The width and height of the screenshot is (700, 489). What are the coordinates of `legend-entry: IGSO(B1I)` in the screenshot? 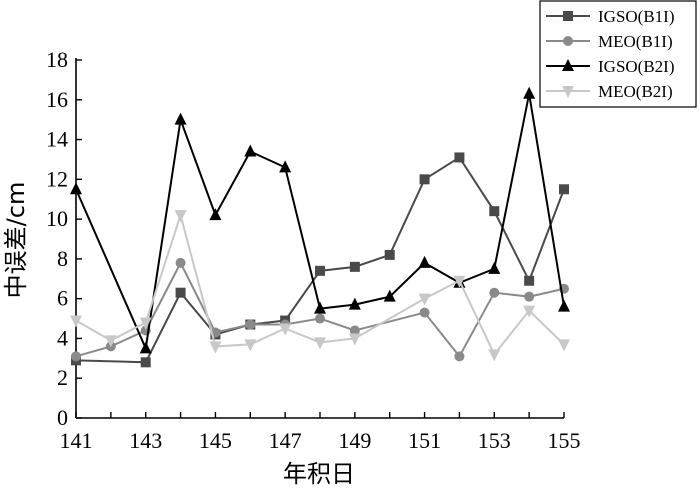 It's located at (610, 16).